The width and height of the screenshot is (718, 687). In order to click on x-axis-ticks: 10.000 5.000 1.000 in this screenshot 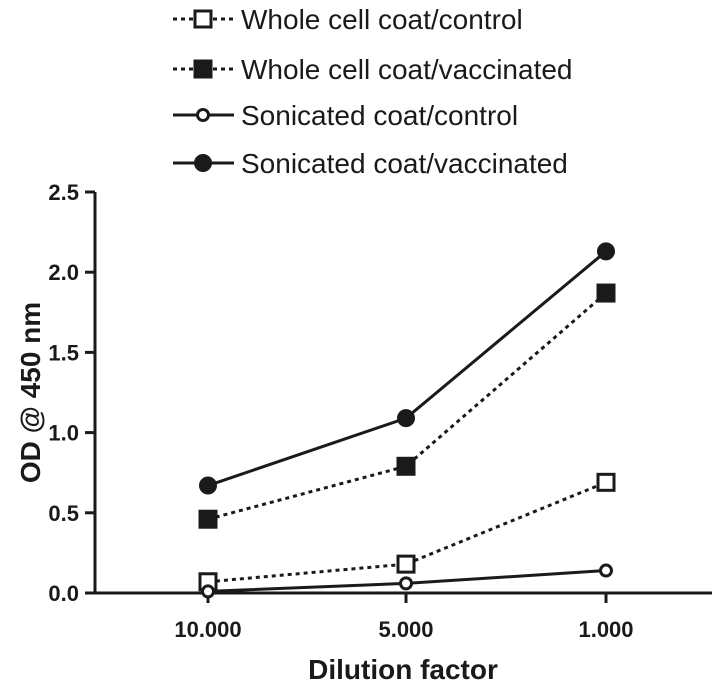, I will do `click(404, 617)`.